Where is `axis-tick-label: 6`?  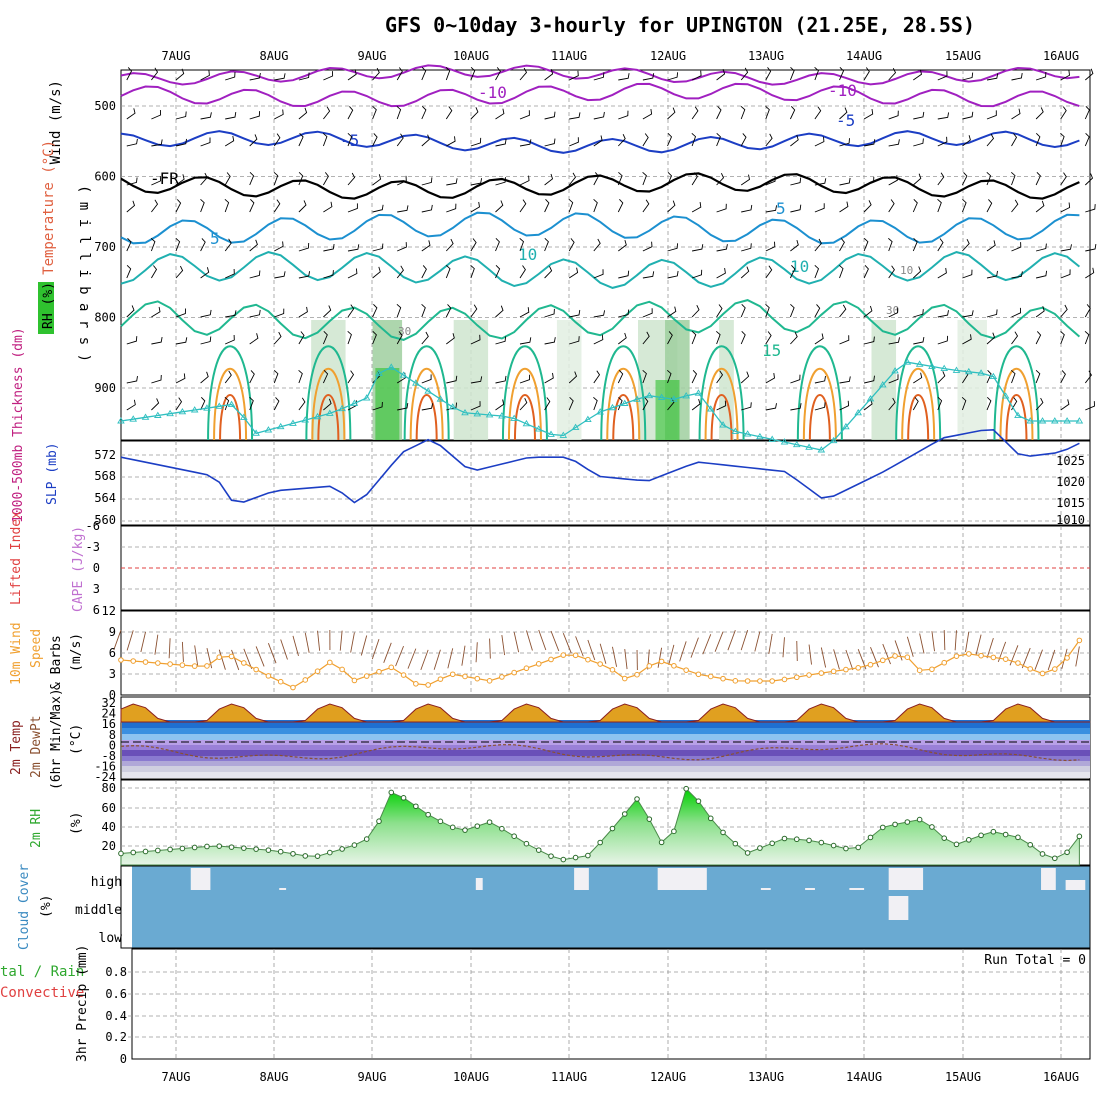
axis-tick-label: 6 is located at coordinates (96, 610).